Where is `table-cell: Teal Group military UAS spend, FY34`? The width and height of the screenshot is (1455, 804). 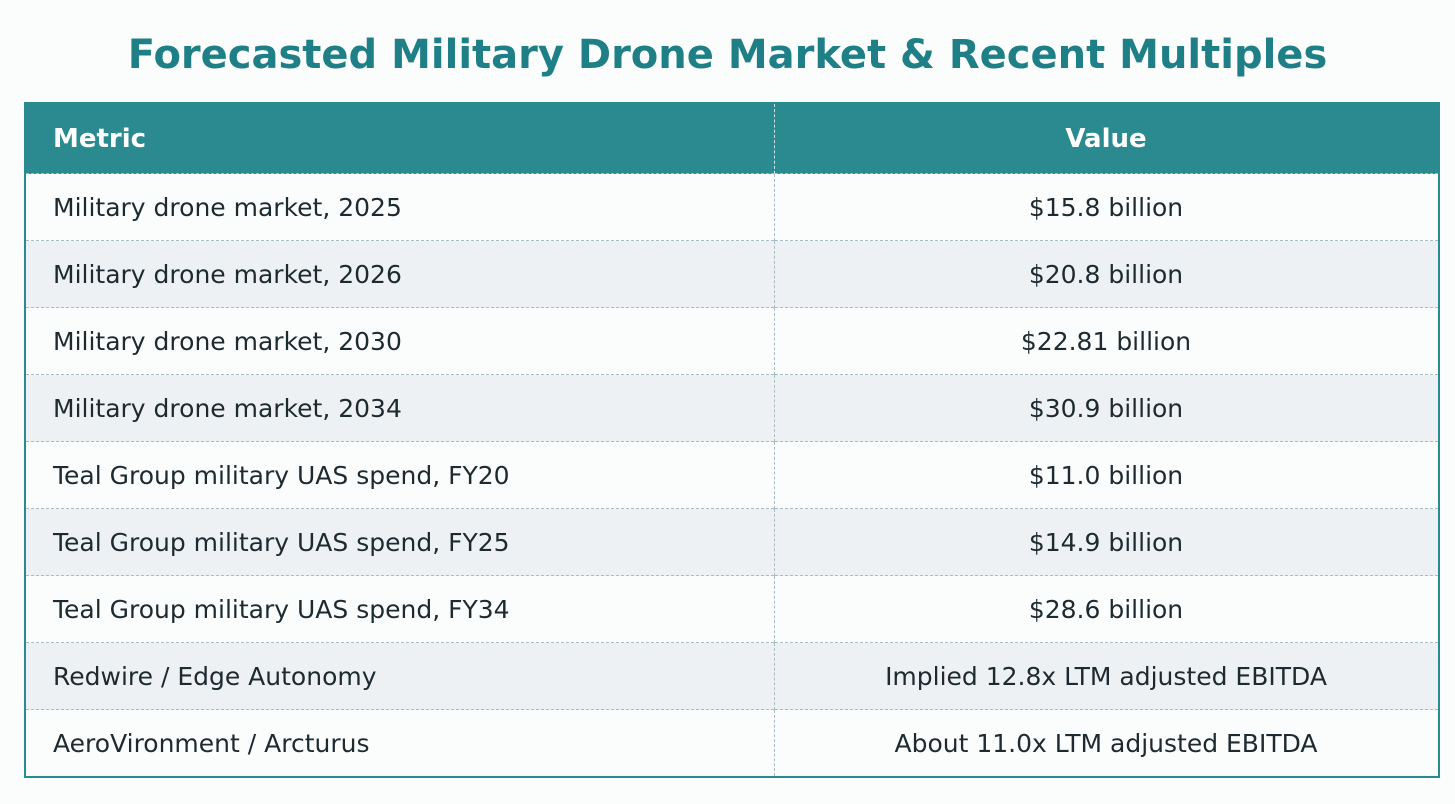 table-cell: Teal Group military UAS spend, FY34 is located at coordinates (400, 609).